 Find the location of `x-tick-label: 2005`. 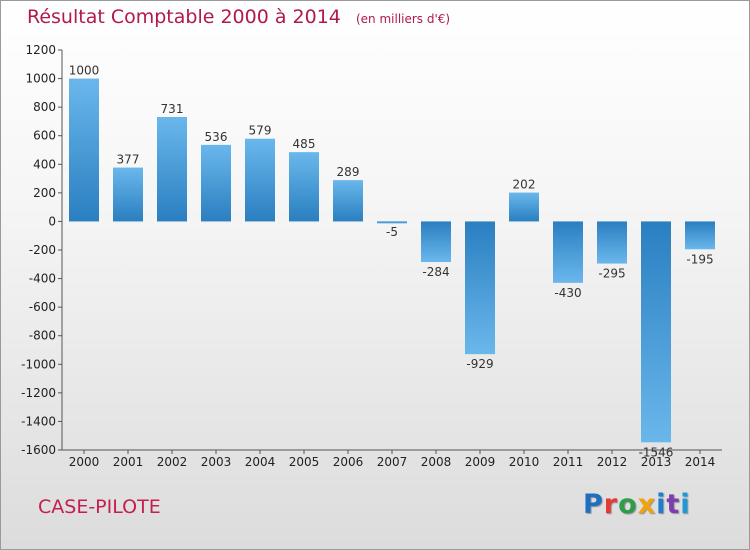

x-tick-label: 2005 is located at coordinates (304, 462).